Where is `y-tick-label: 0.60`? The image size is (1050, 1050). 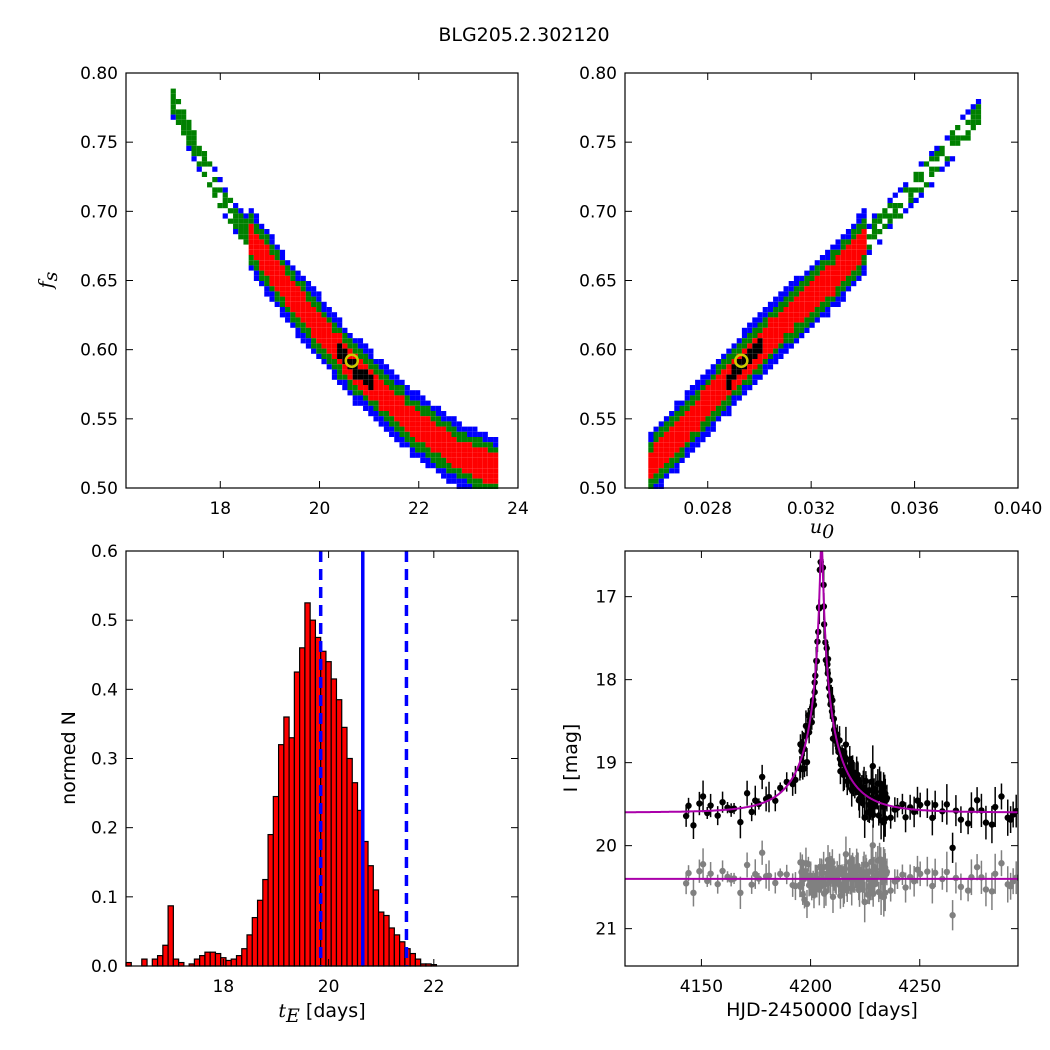
y-tick-label: 0.60 is located at coordinates (99, 351).